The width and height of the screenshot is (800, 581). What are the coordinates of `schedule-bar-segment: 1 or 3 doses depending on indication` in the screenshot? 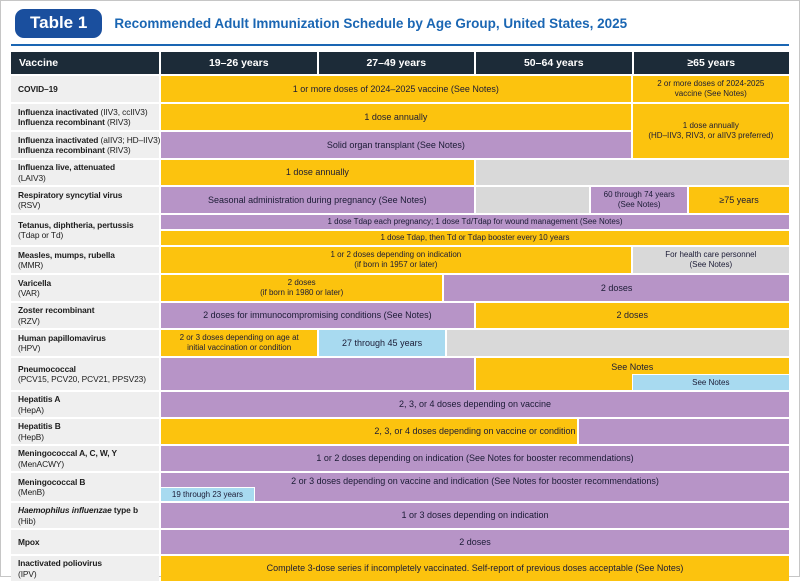 It's located at (475, 515).